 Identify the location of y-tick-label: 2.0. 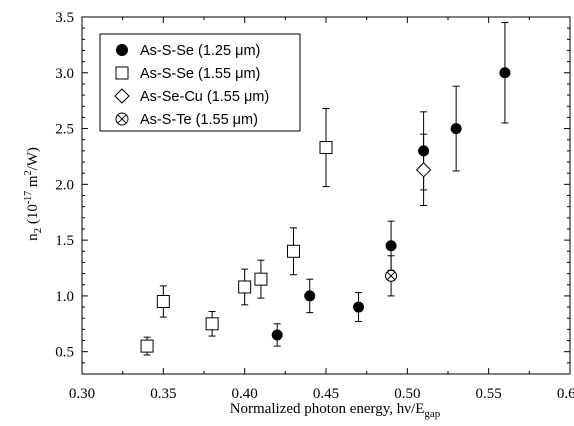
(64, 185).